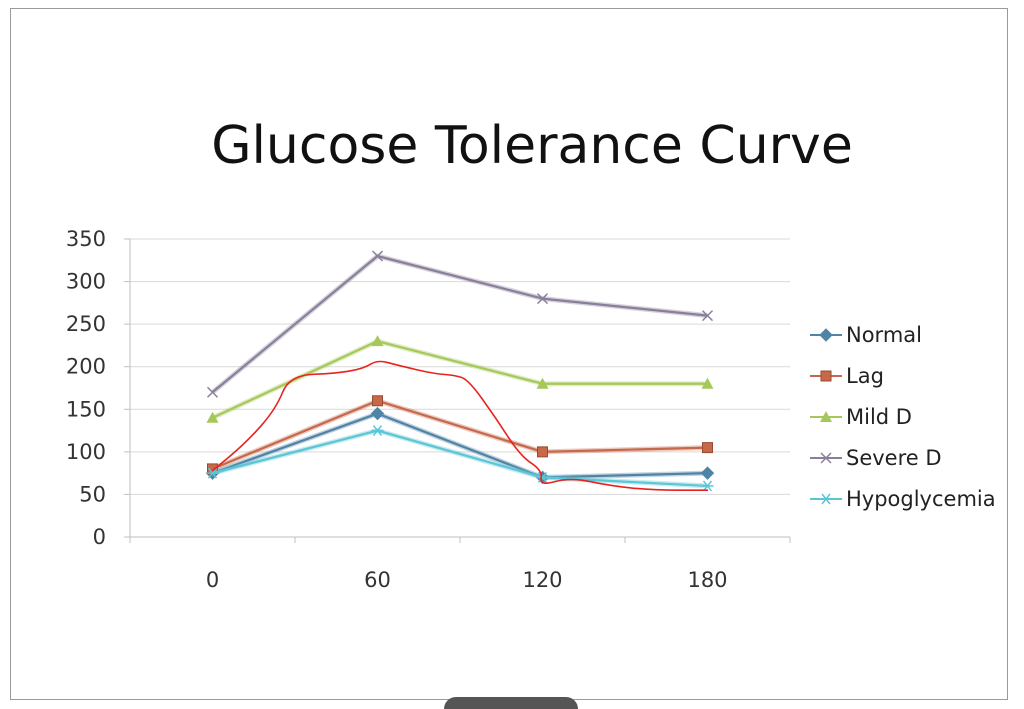  Describe the element at coordinates (86, 282) in the screenshot. I see `y-tick-label: 300` at that location.